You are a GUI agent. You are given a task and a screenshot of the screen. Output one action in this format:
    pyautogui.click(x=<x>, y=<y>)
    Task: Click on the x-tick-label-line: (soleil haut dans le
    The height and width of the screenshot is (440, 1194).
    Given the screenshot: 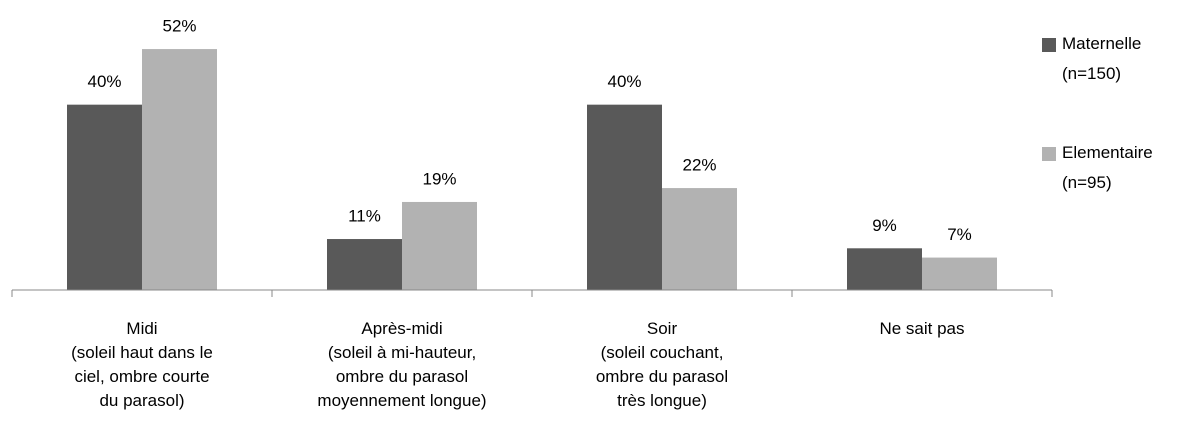 What is the action you would take?
    pyautogui.click(x=142, y=352)
    